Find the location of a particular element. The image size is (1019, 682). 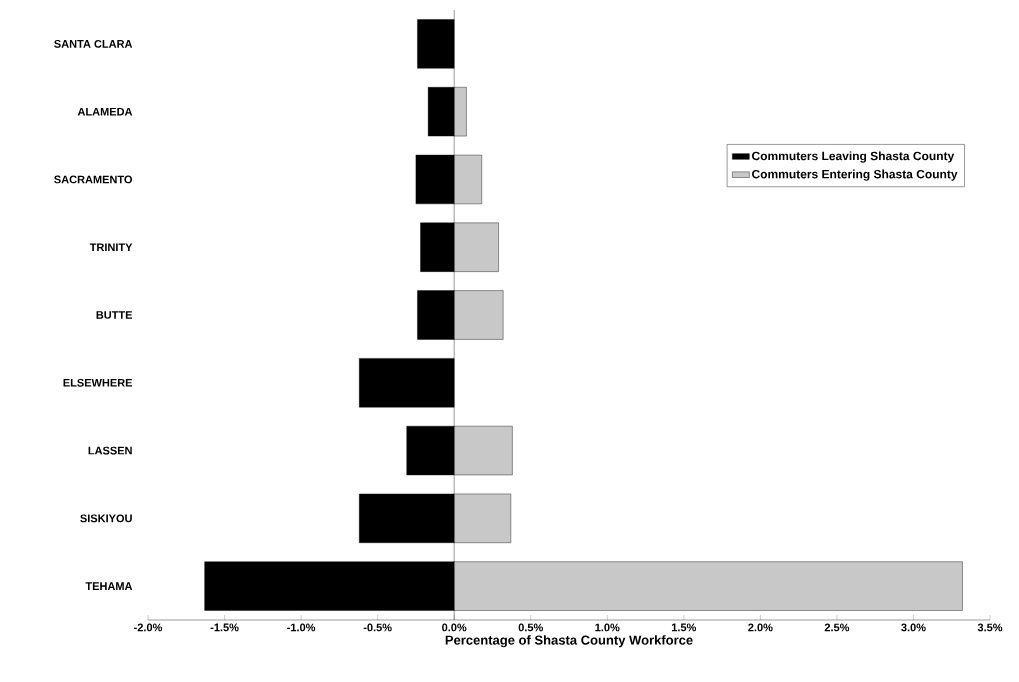

x-tick-label: 1.0% is located at coordinates (607, 627).